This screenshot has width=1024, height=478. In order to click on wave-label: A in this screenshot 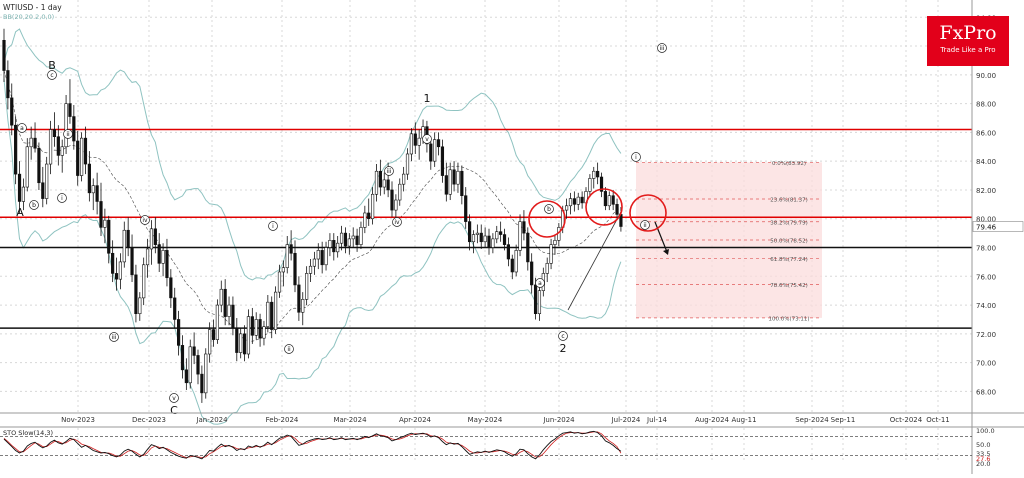, I will do `click(20, 212)`.